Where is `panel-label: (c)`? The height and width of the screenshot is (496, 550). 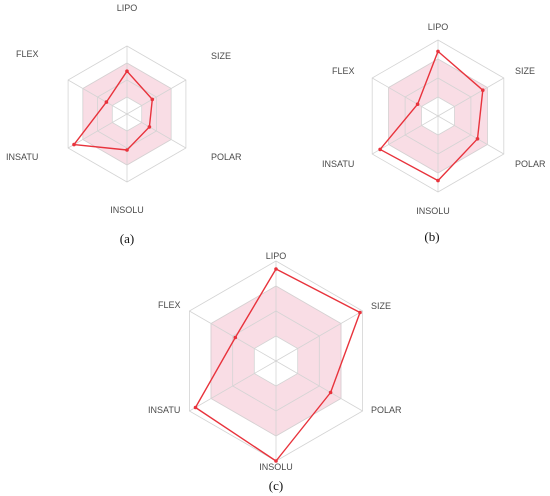
panel-label: (c) is located at coordinates (276, 485).